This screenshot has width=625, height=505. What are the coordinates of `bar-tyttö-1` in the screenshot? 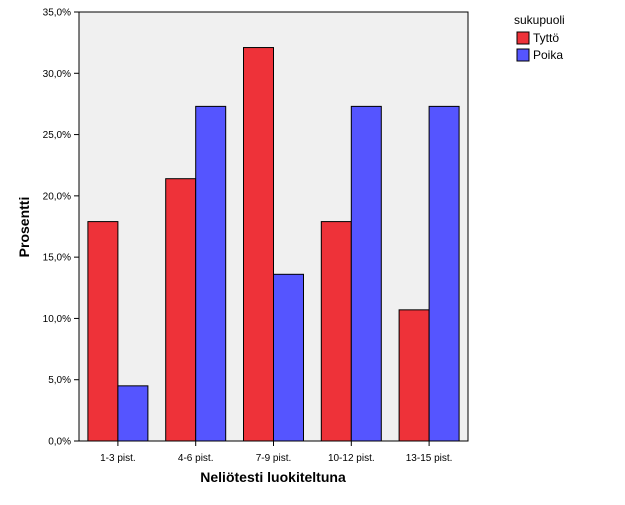 It's located at (103, 331).